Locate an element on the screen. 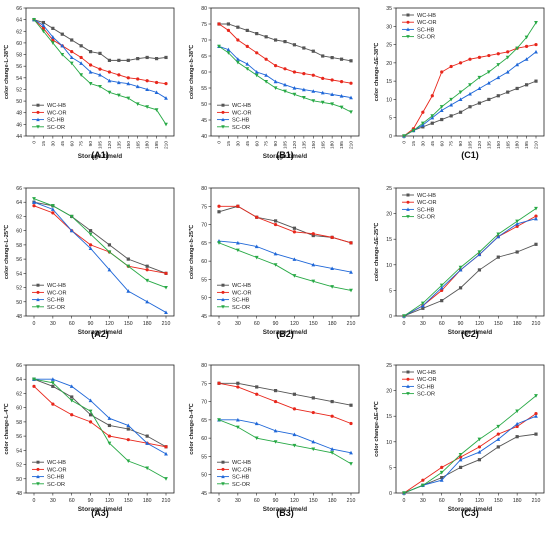 This screenshot has width=550, height=537. y-tick-label: 55 is located at coordinates (204, 280).